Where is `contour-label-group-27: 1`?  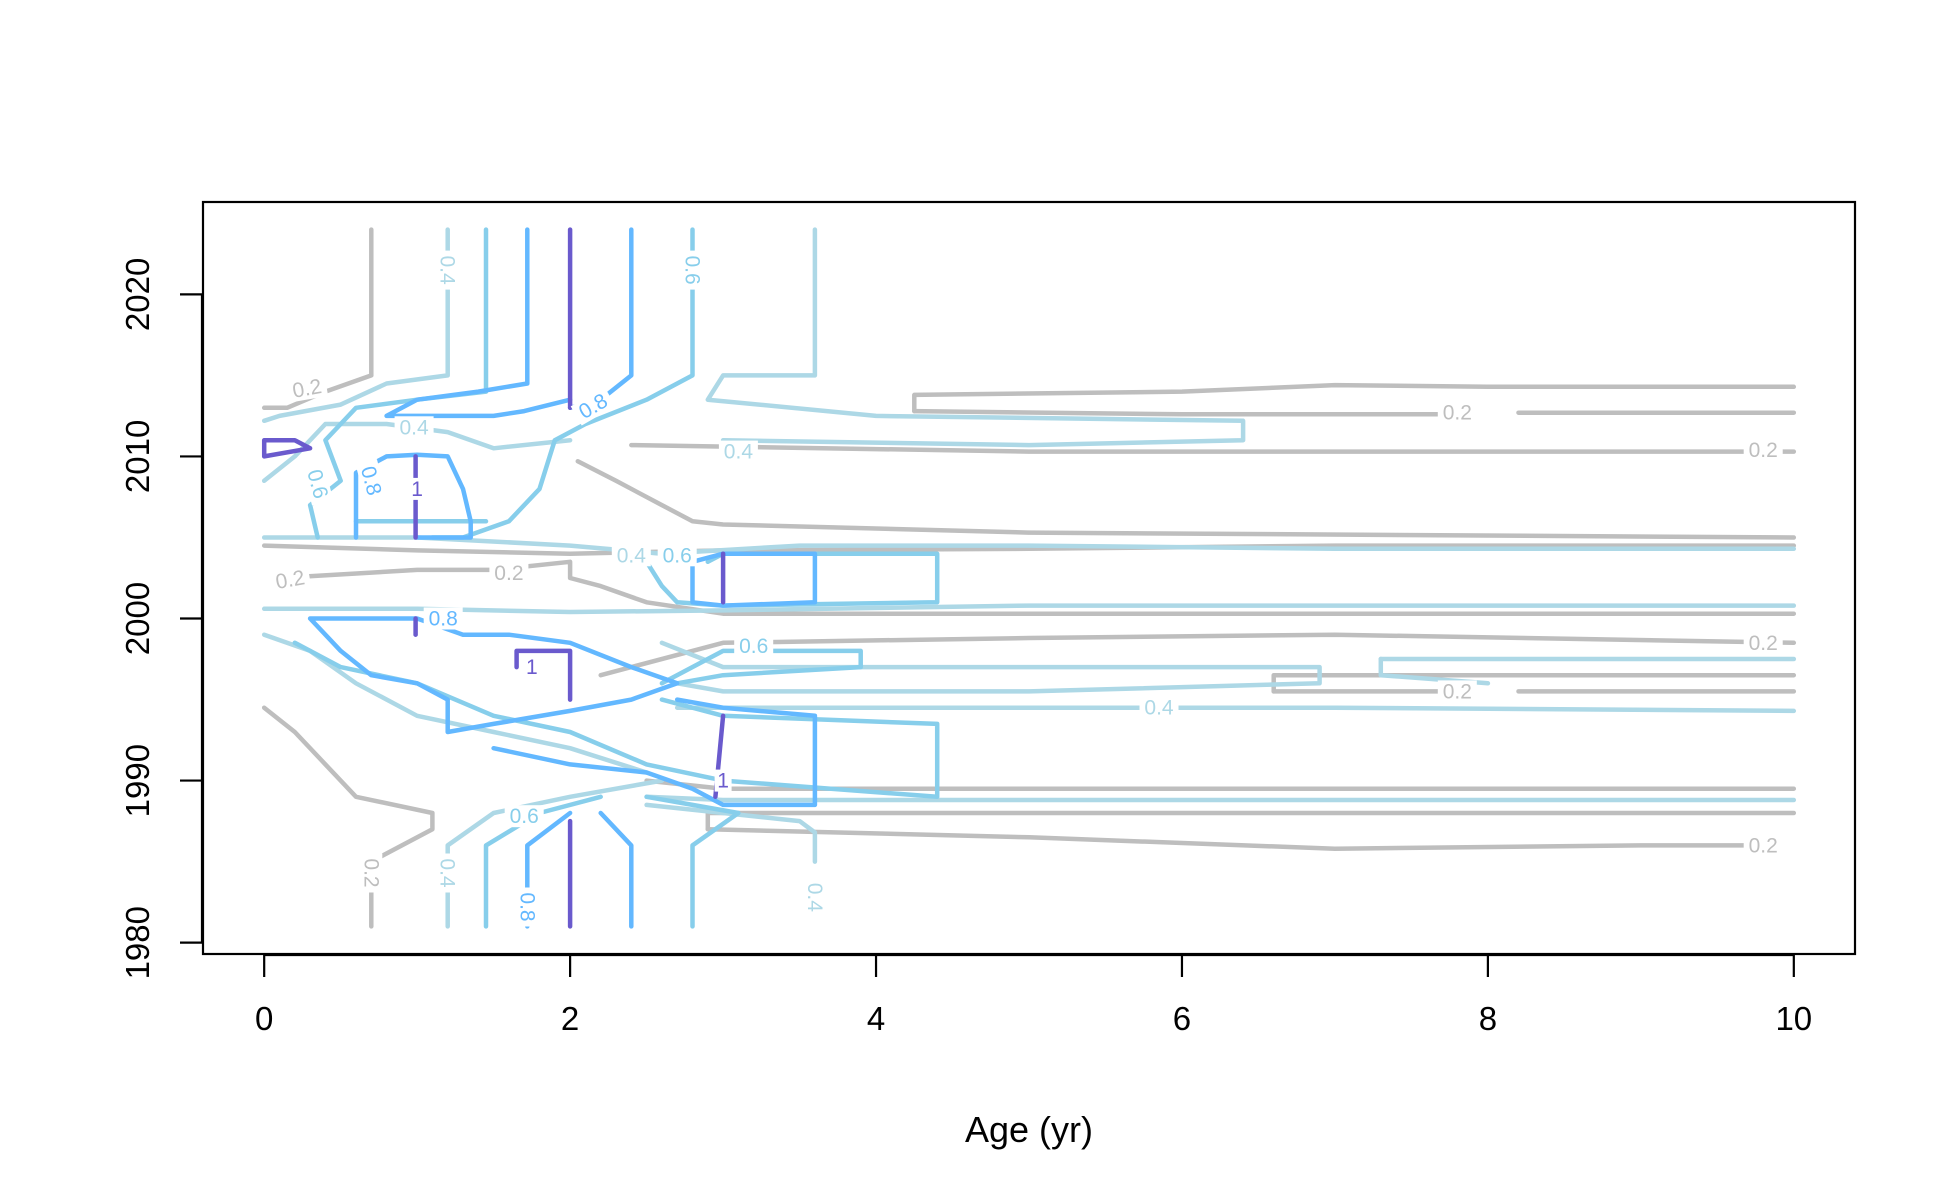
contour-label-group-27: 1 is located at coordinates (723, 781).